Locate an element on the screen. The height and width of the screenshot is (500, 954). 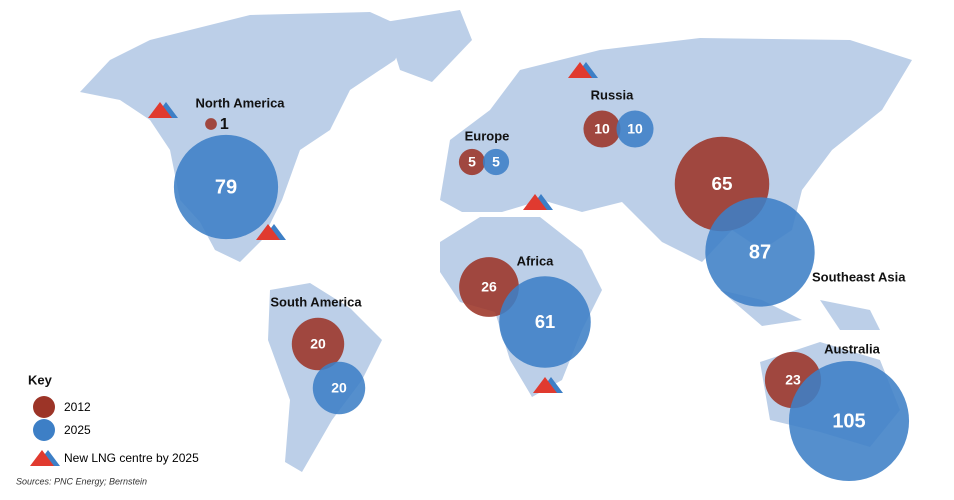
region-label: Southeast Asia is located at coordinates (859, 276).